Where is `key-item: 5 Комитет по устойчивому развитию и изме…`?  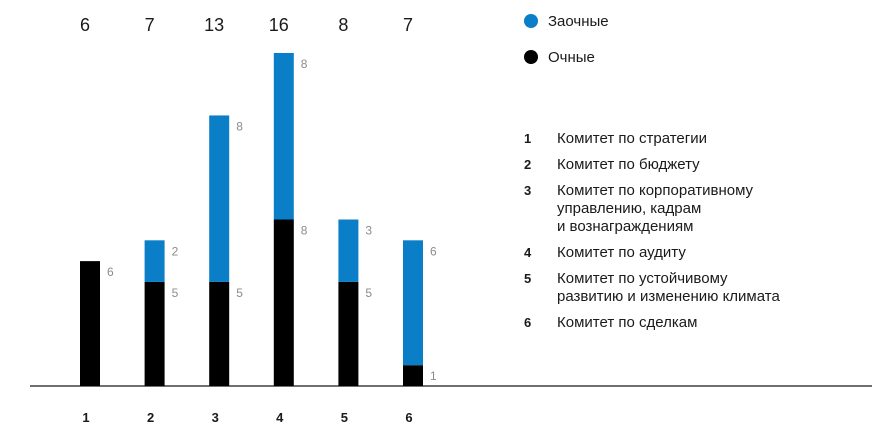
key-item: 5 Комитет по устойчивому развитию и изме… is located at coordinates (699, 288).